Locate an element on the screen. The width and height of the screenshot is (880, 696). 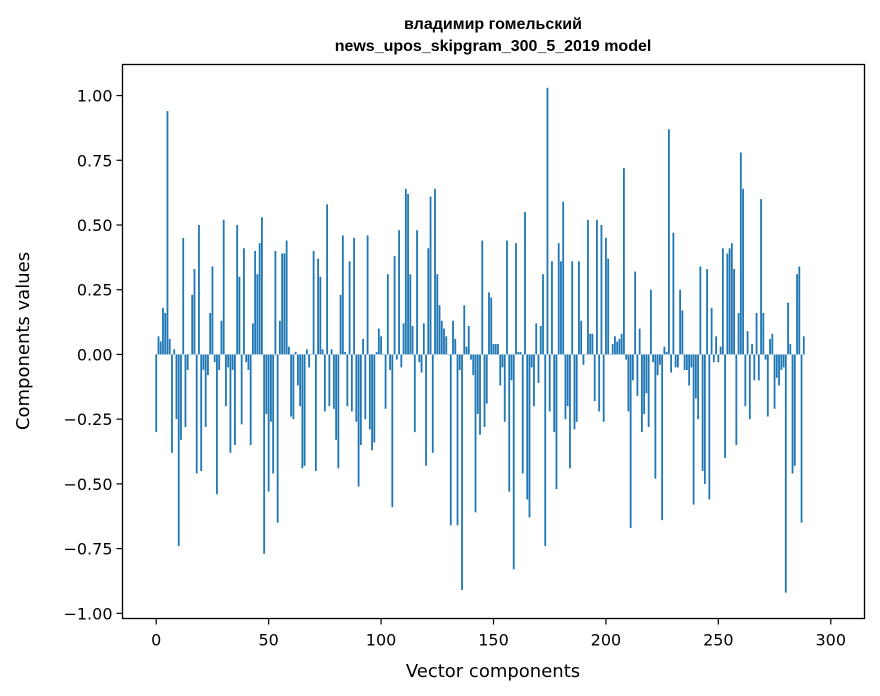
y-tick-label: 0.00 is located at coordinates (95, 354).